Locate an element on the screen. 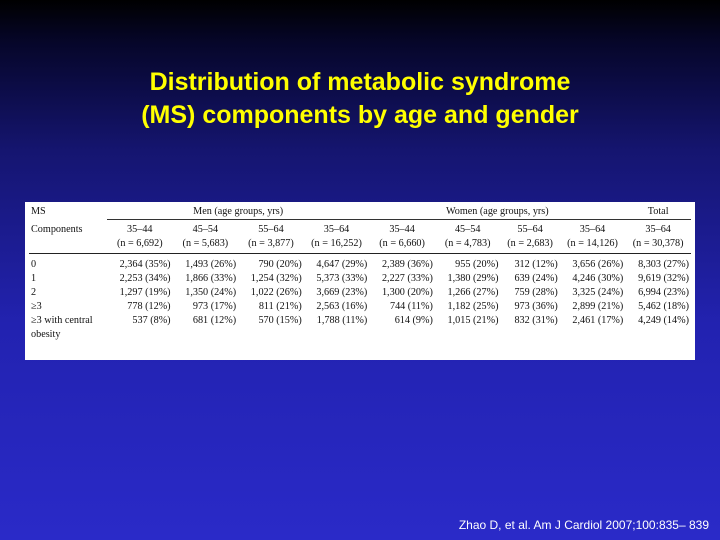 This screenshot has width=720, height=540. n-header: (n = 3,877) is located at coordinates (271, 245).